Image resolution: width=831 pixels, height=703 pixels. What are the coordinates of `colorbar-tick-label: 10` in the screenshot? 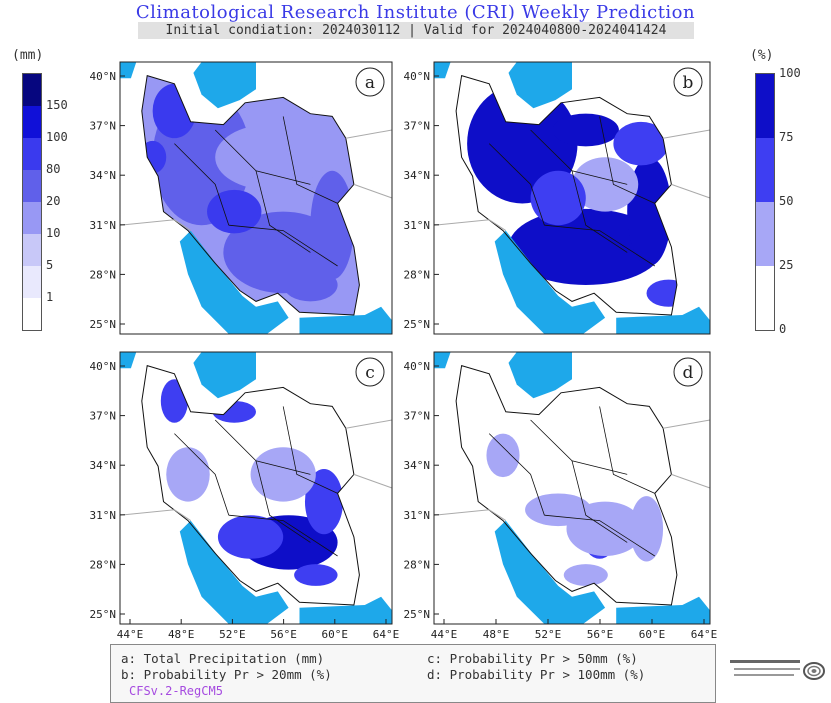 It's located at (53, 233).